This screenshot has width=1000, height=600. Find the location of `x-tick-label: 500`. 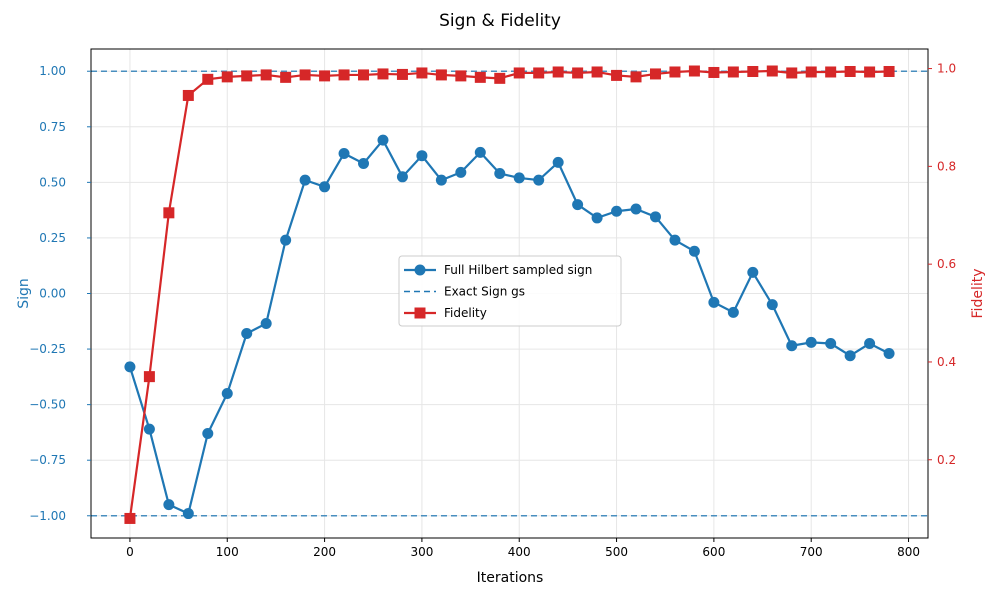

x-tick-label: 500 is located at coordinates (616, 552).